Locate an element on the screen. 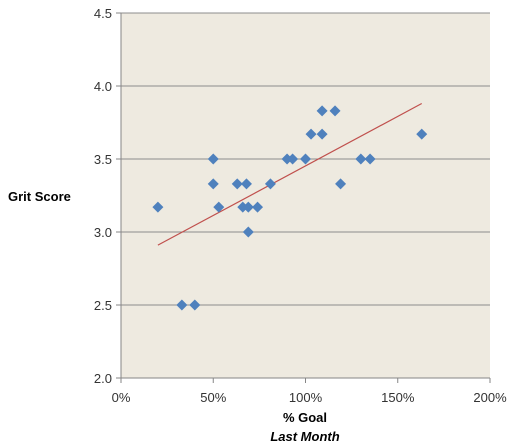 This screenshot has height=447, width=512. y-tick-label: 2.0 is located at coordinates (103, 378).